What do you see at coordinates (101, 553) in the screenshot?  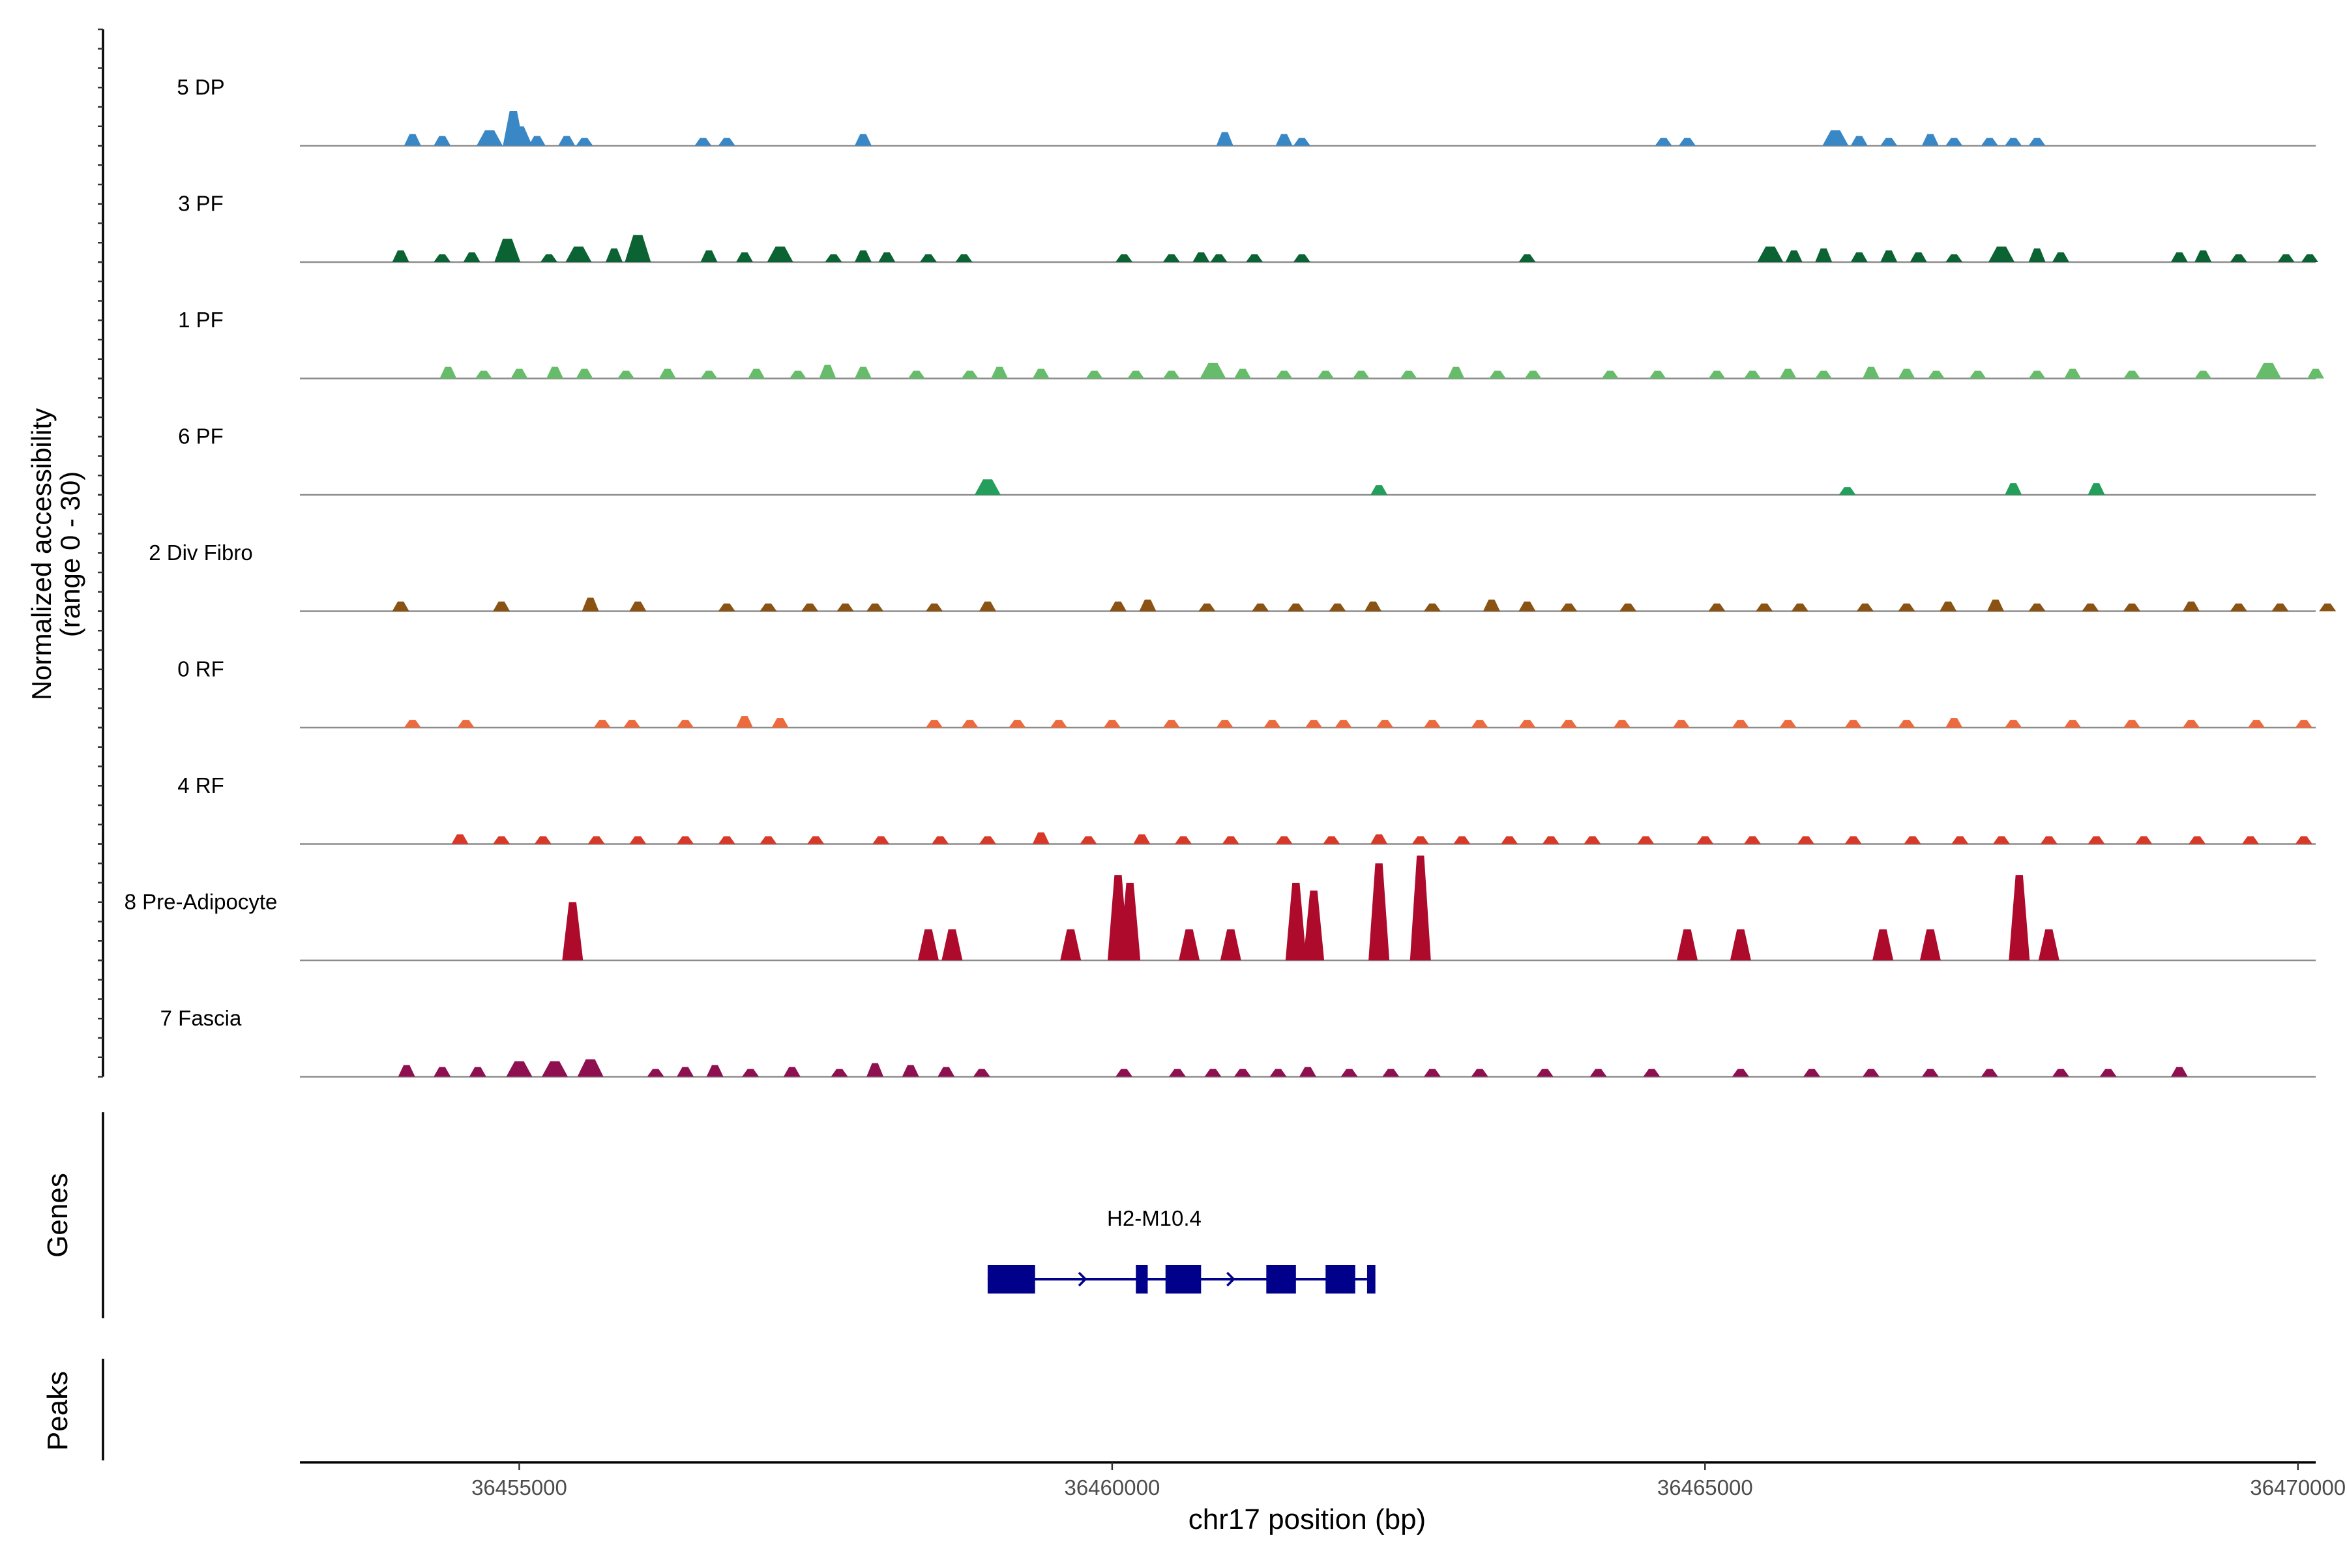 I see `y-axis-layer` at bounding box center [101, 553].